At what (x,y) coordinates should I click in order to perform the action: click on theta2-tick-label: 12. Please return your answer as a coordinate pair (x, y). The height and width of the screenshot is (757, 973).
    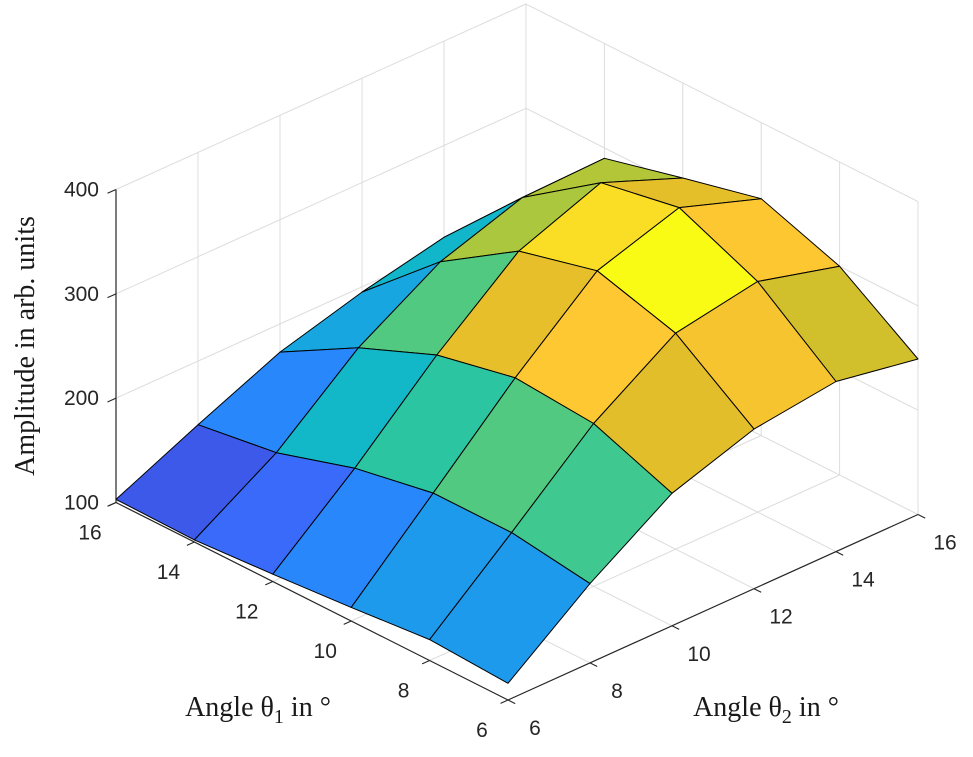
    Looking at the image, I should click on (780, 617).